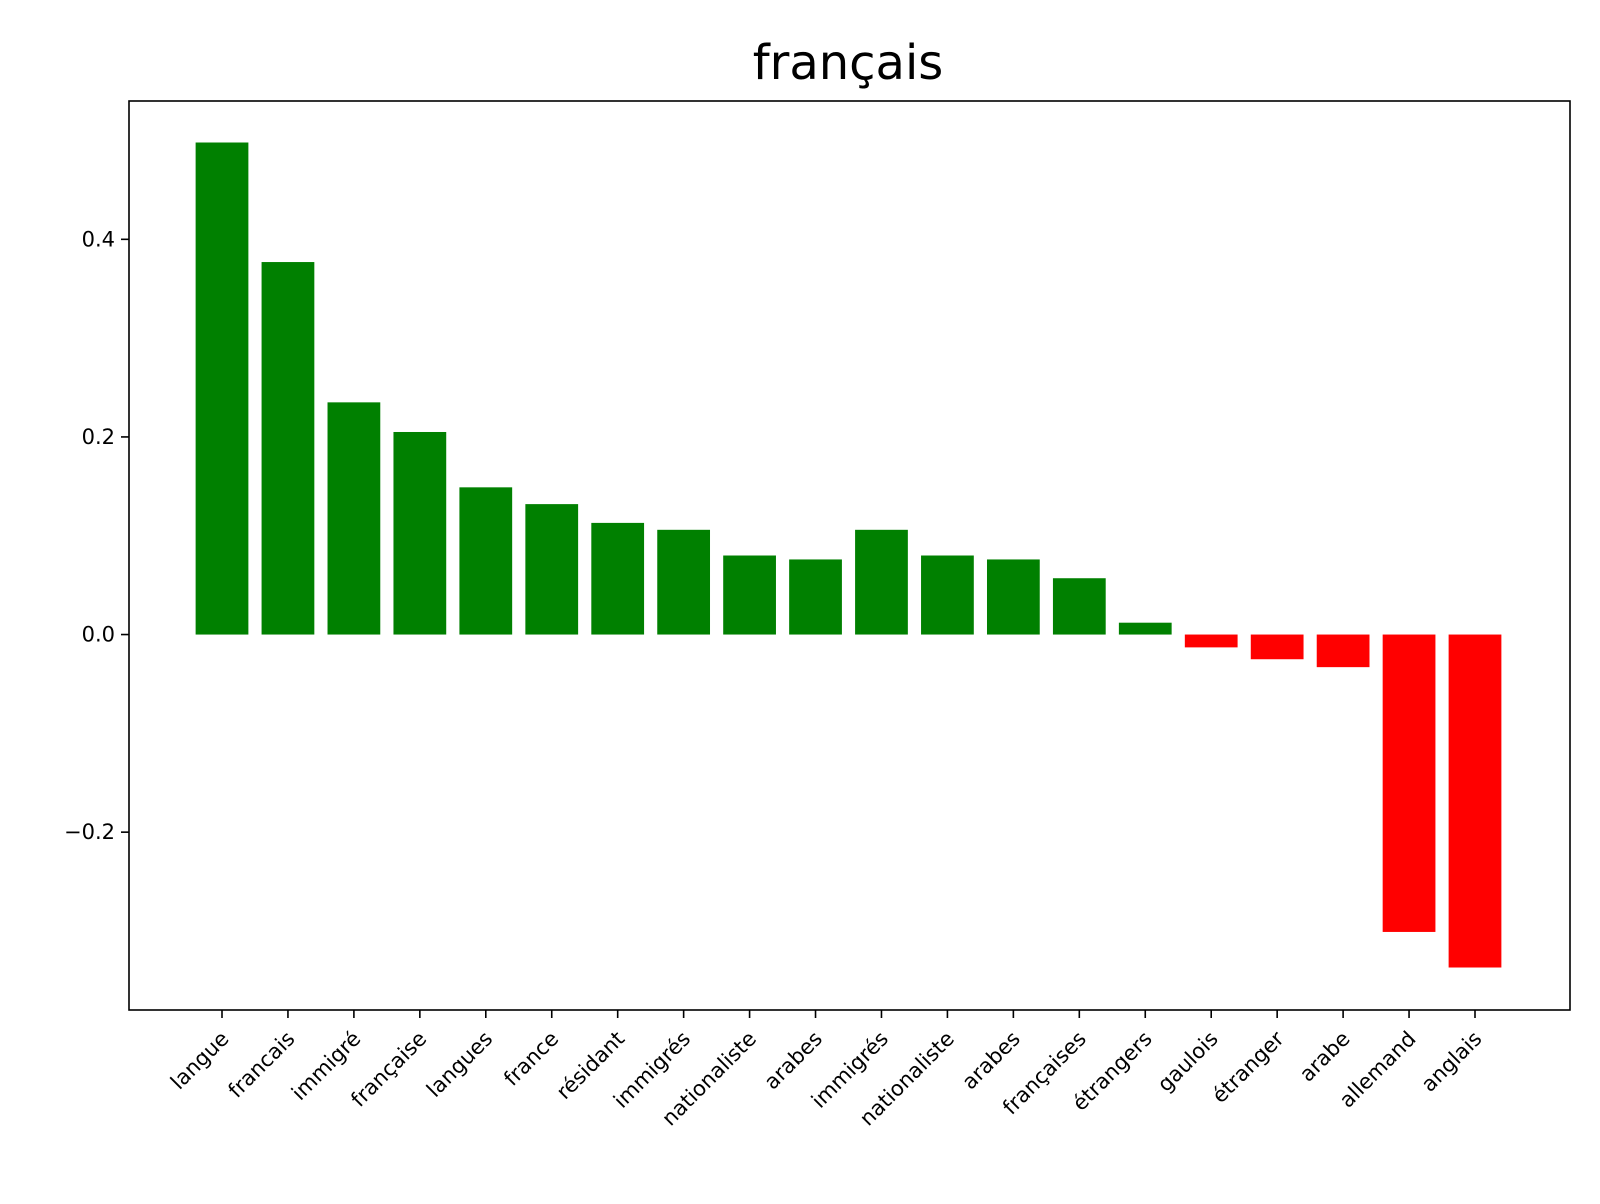 The height and width of the screenshot is (1204, 1600). Describe the element at coordinates (96, 535) in the screenshot. I see `y-axis: 0.4 0.2 0.0 −0.2` at that location.